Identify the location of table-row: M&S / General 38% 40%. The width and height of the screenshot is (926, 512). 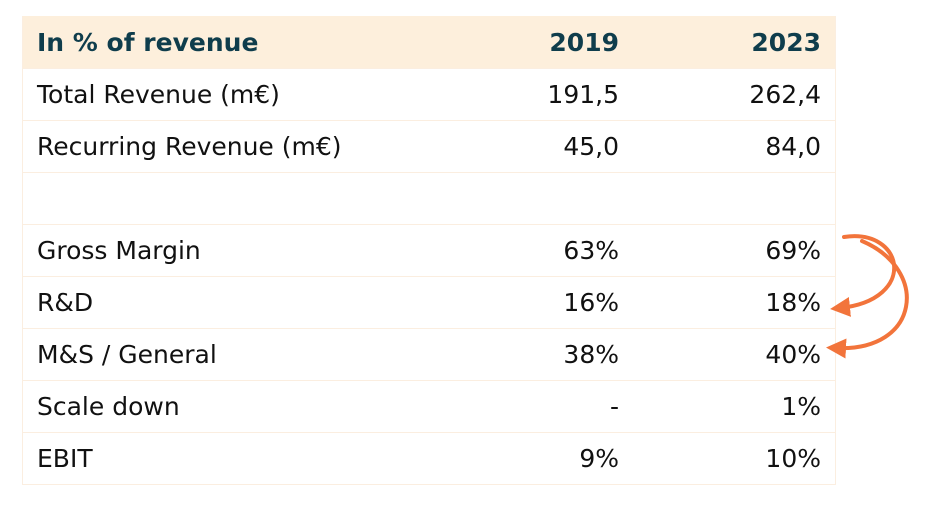
(429, 354).